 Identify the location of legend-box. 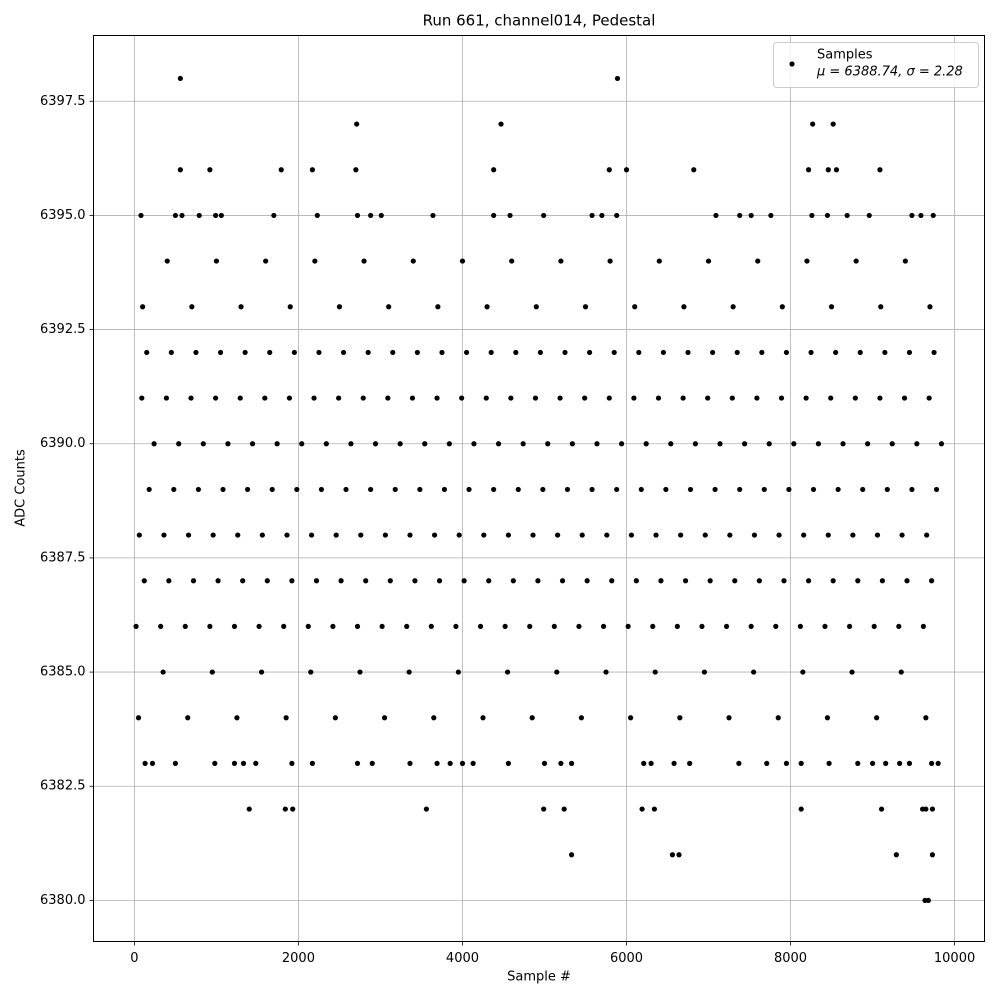
(876, 65).